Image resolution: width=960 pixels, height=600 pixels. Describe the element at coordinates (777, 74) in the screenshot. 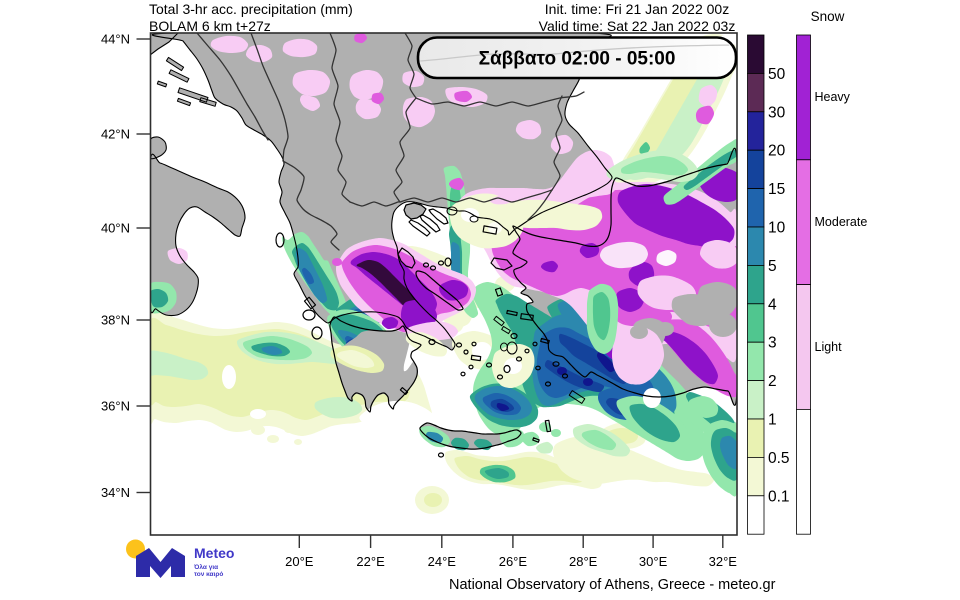

I see `svg-text: 50` at that location.